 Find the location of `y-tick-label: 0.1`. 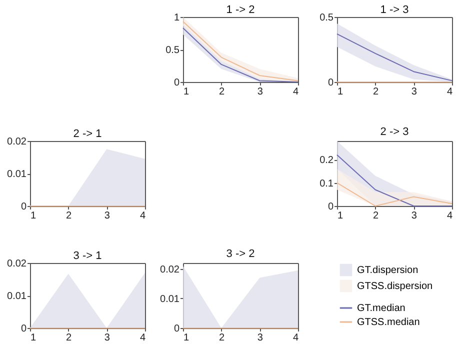

y-tick-label: 0.1 is located at coordinates (327, 184).